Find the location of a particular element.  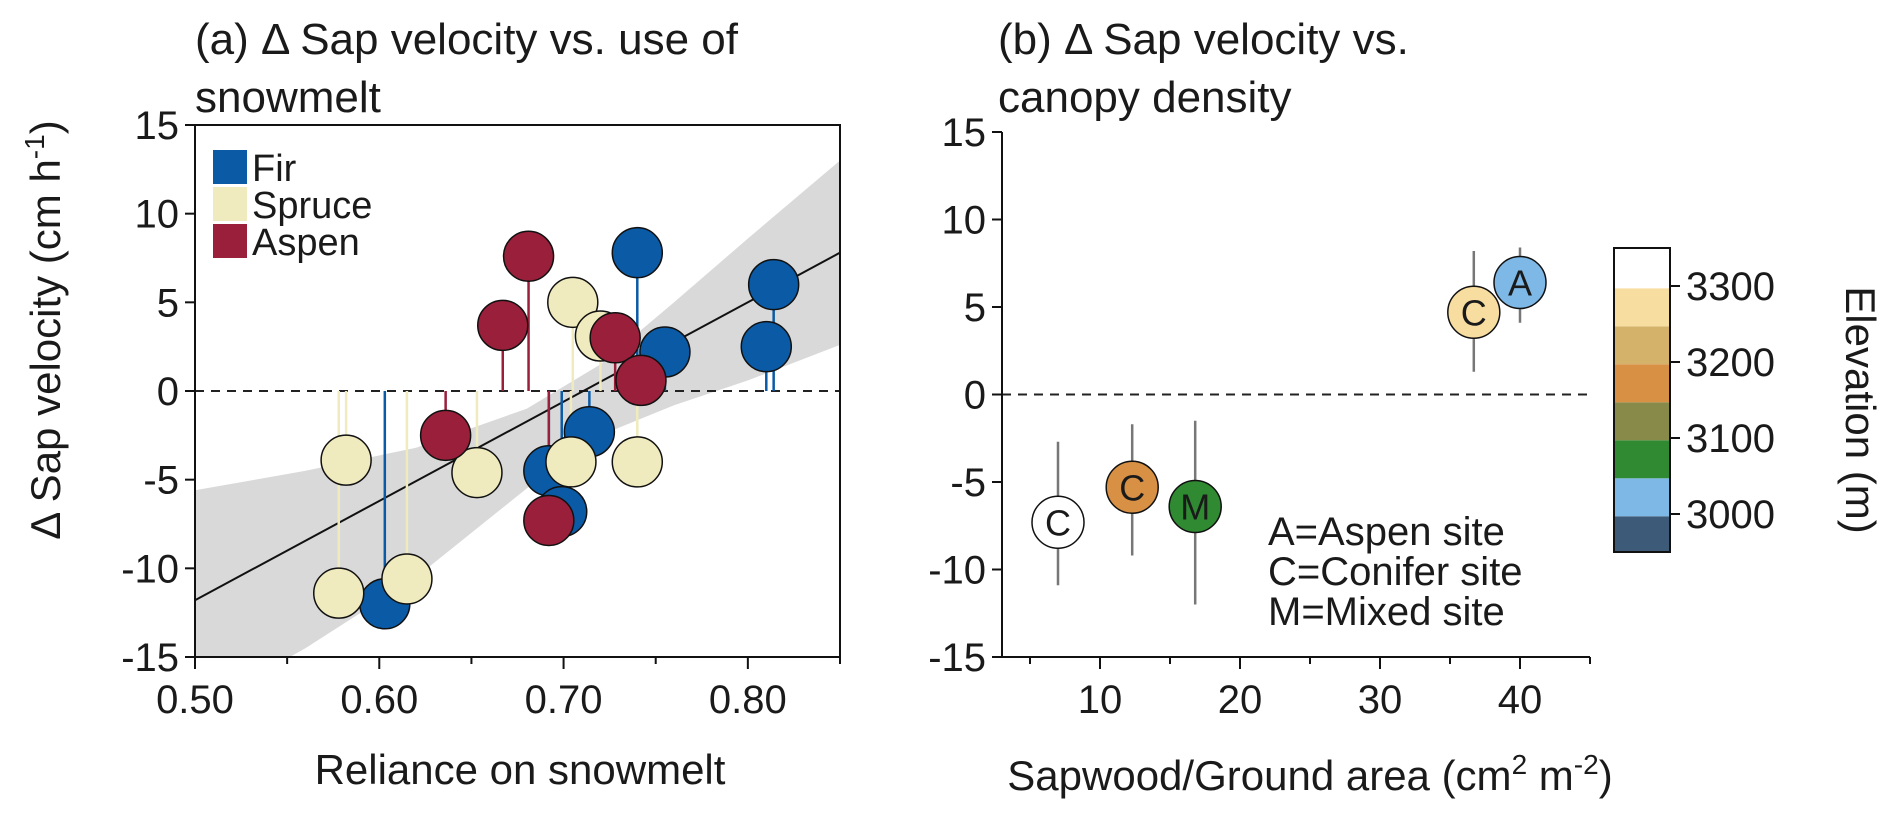

legend-swatch-spruce is located at coordinates (230, 204).